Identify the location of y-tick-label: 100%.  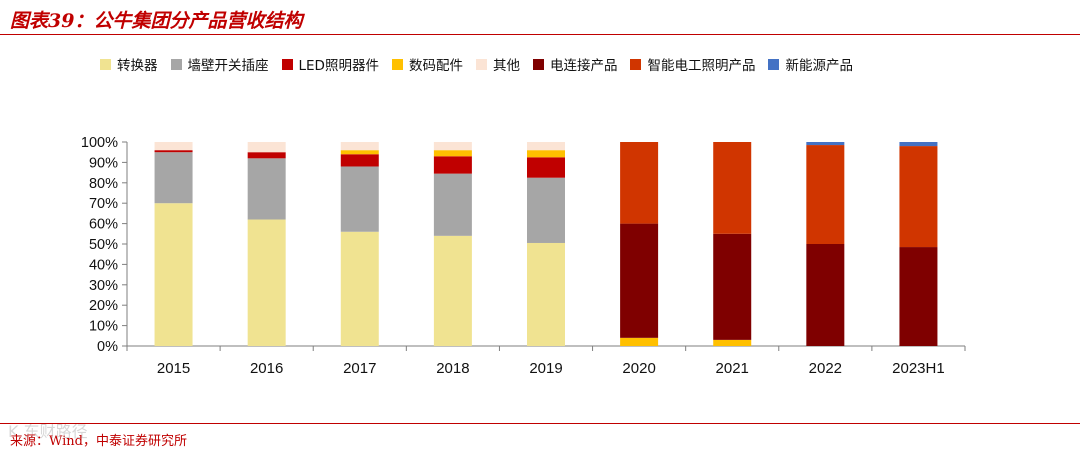
(99, 143).